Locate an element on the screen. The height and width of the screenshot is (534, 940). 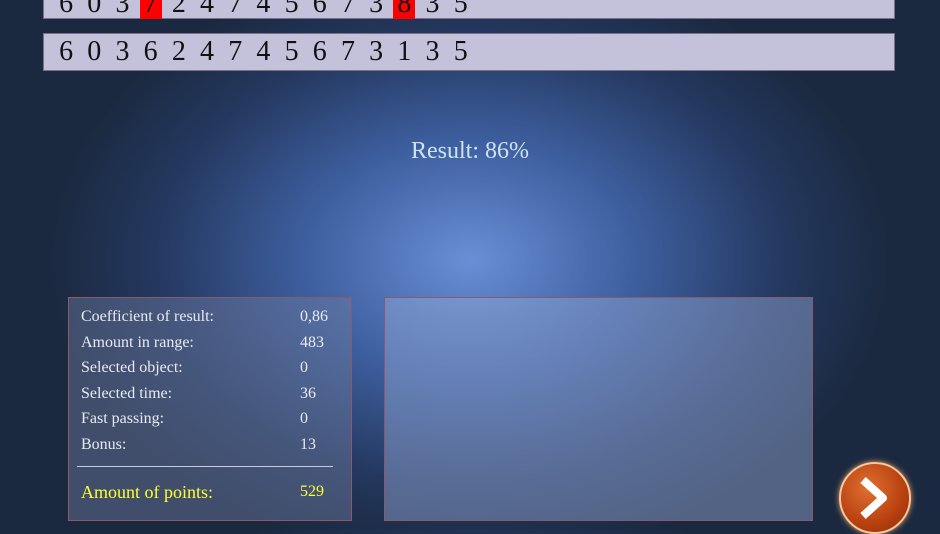
stat-label: Bonus: is located at coordinates (104, 444).